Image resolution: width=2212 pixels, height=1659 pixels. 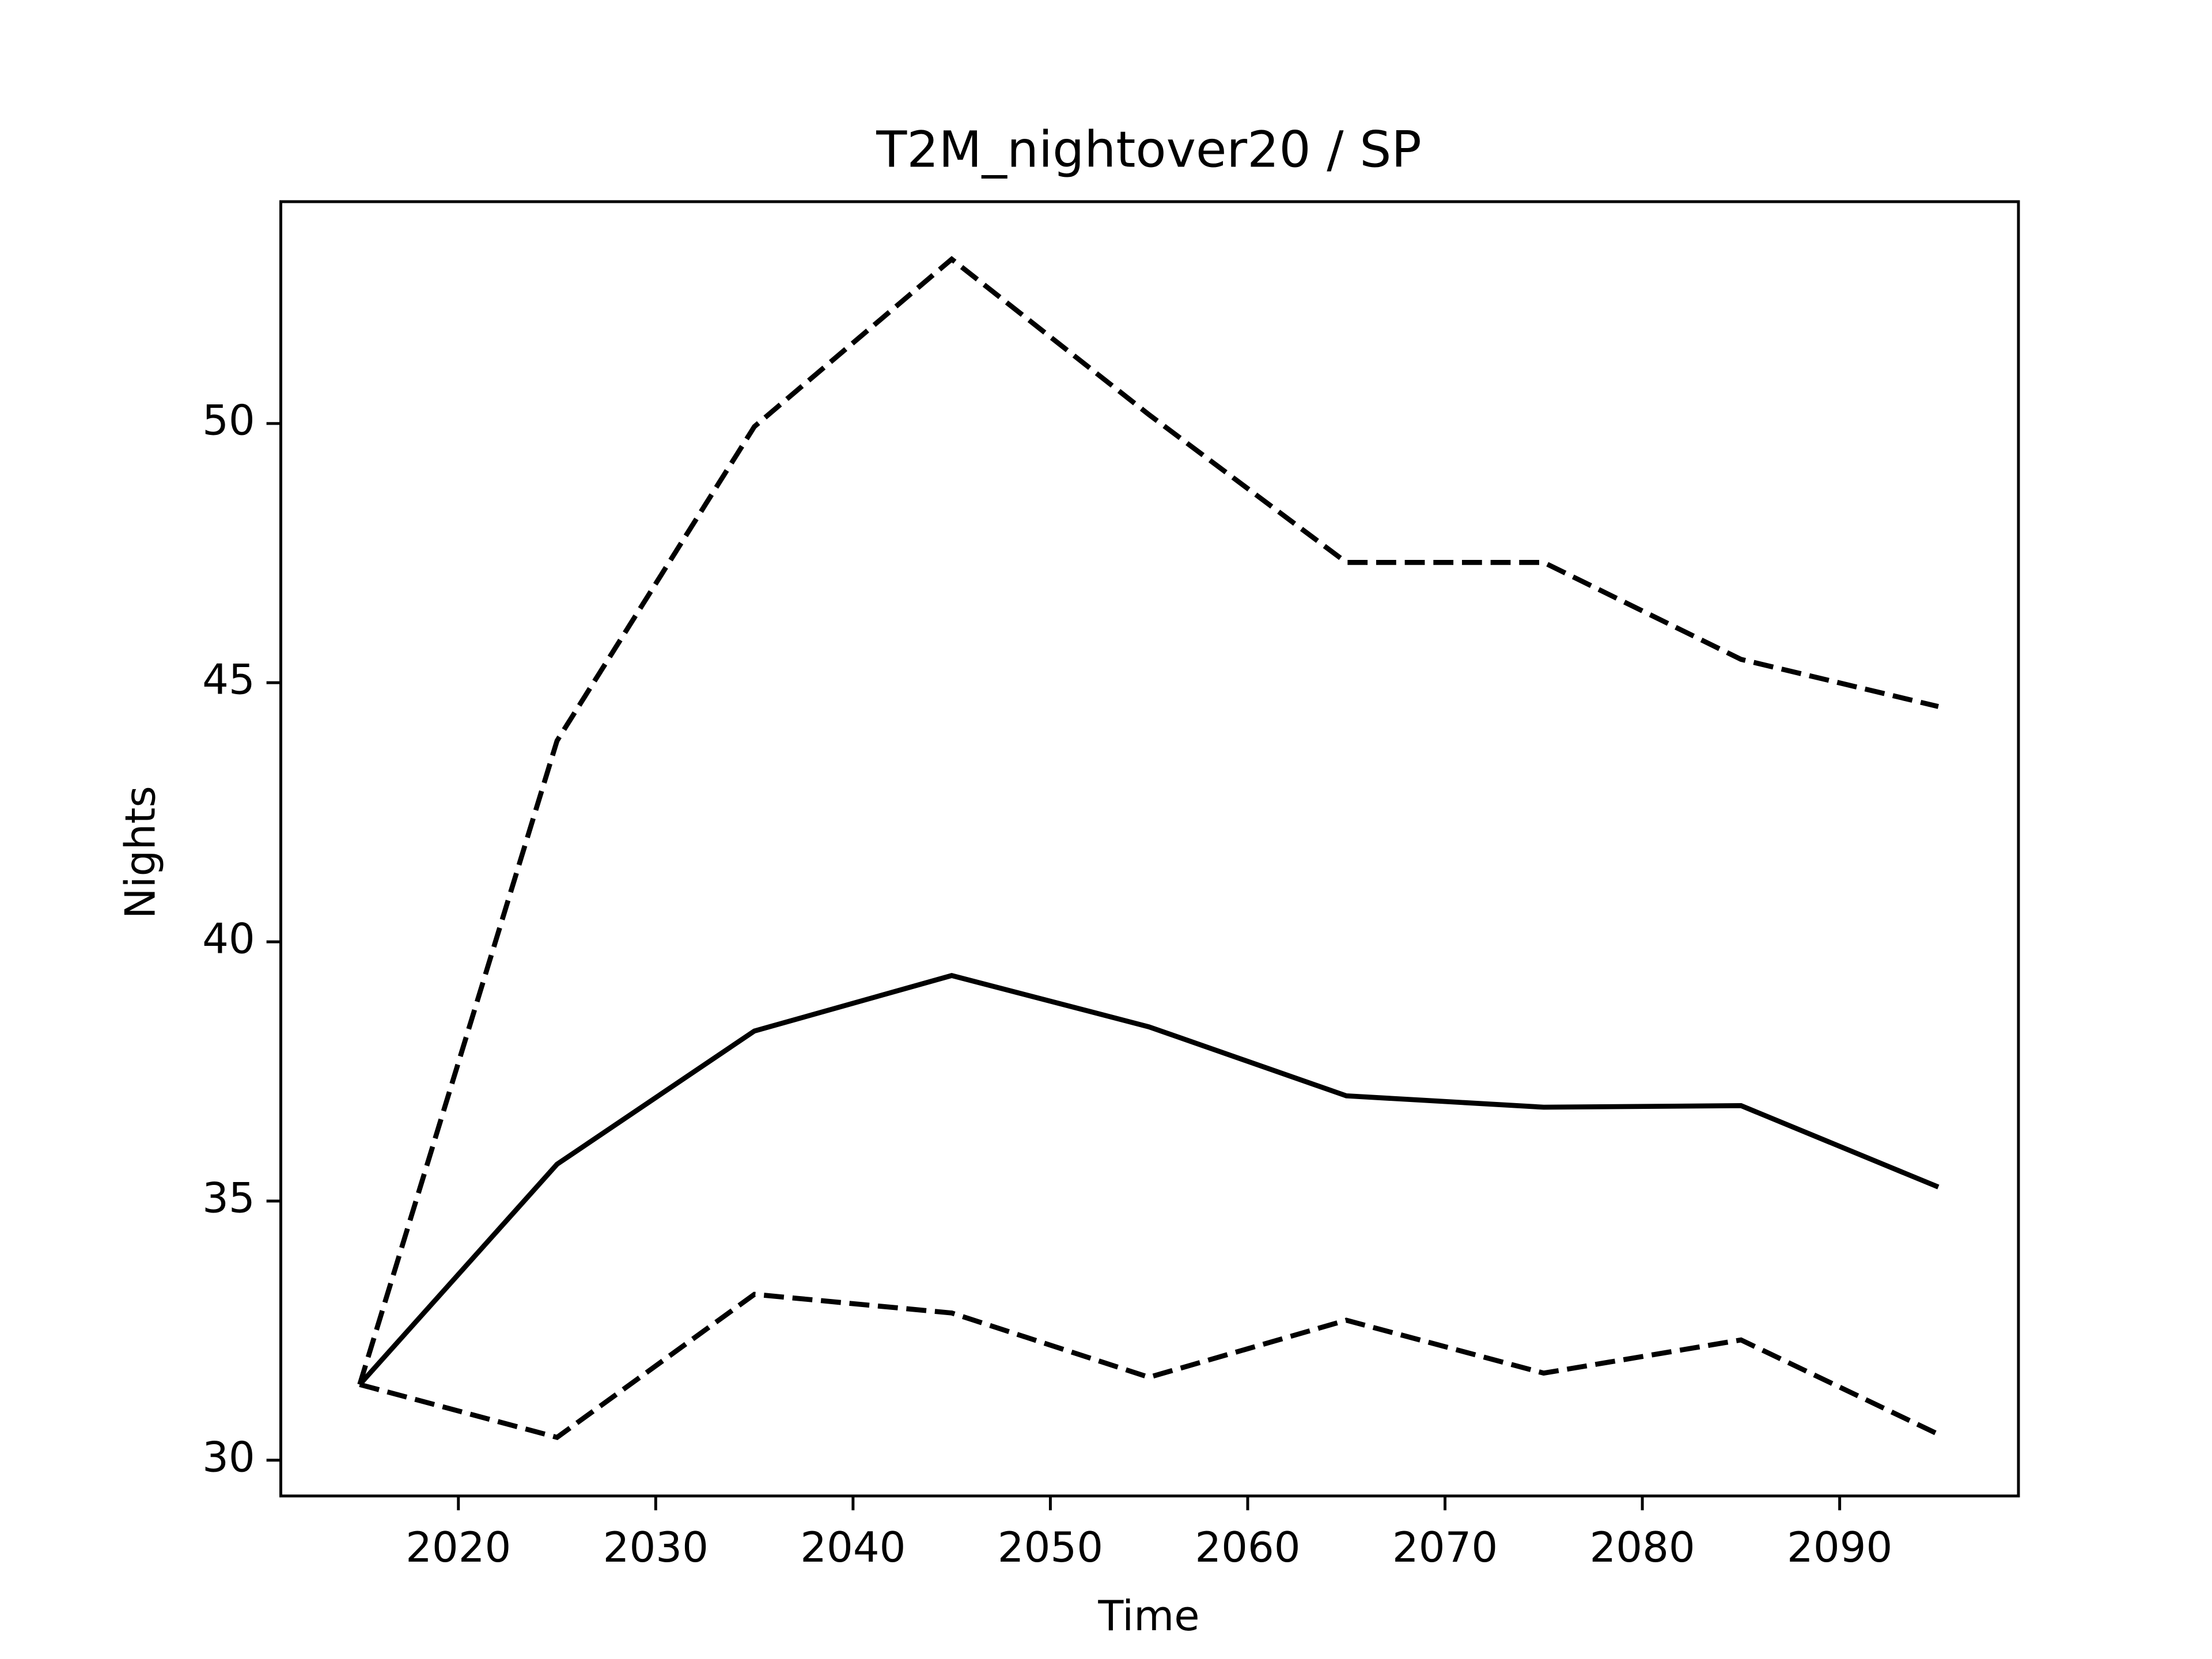 I want to click on x-tick-label: 2070, so click(x=1445, y=1547).